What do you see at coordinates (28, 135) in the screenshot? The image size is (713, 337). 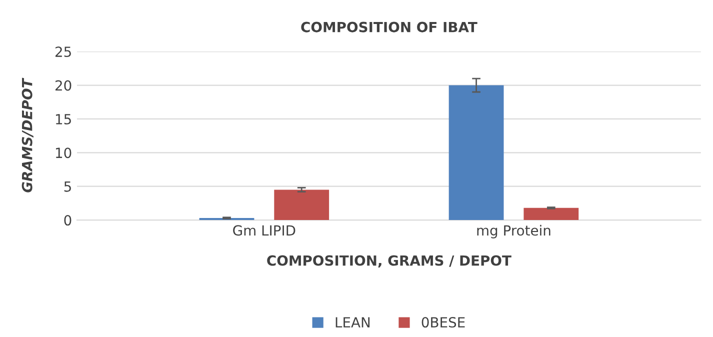 I see `y-axis-title: GRAMS/DEPOT` at bounding box center [28, 135].